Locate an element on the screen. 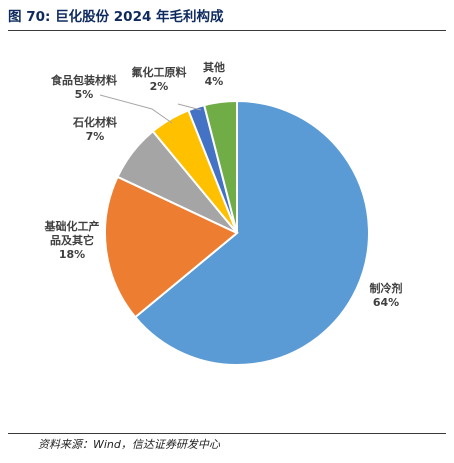  slice-category: 氟化工原料 is located at coordinates (159, 72).